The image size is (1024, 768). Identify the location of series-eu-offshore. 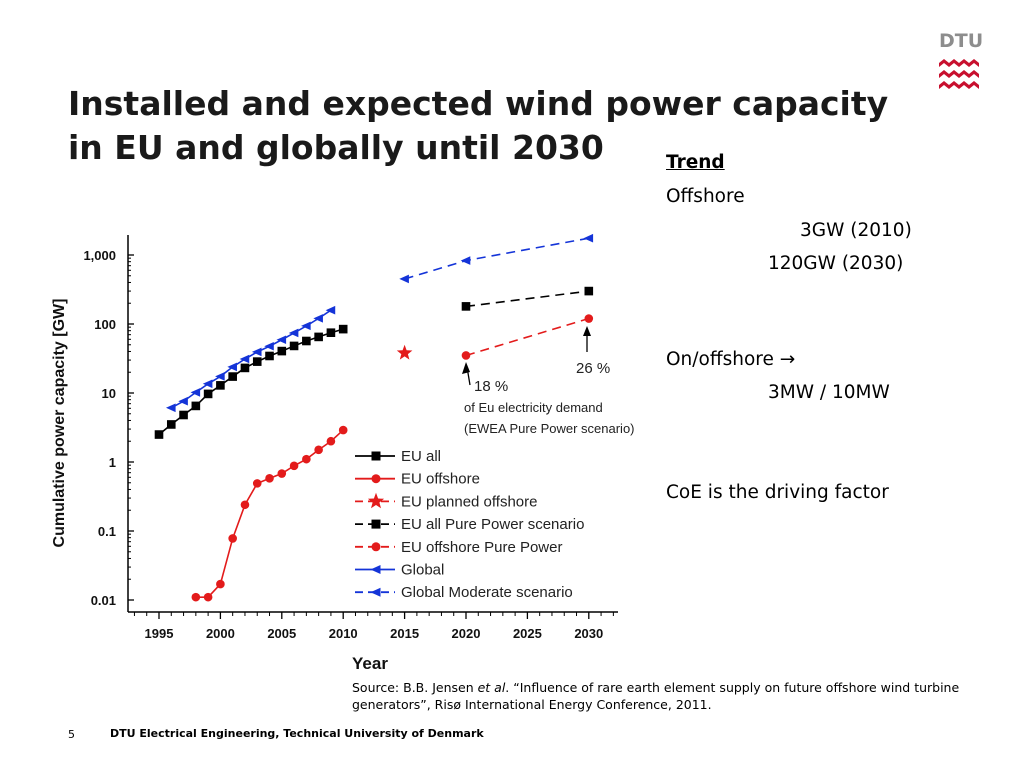
(269, 513).